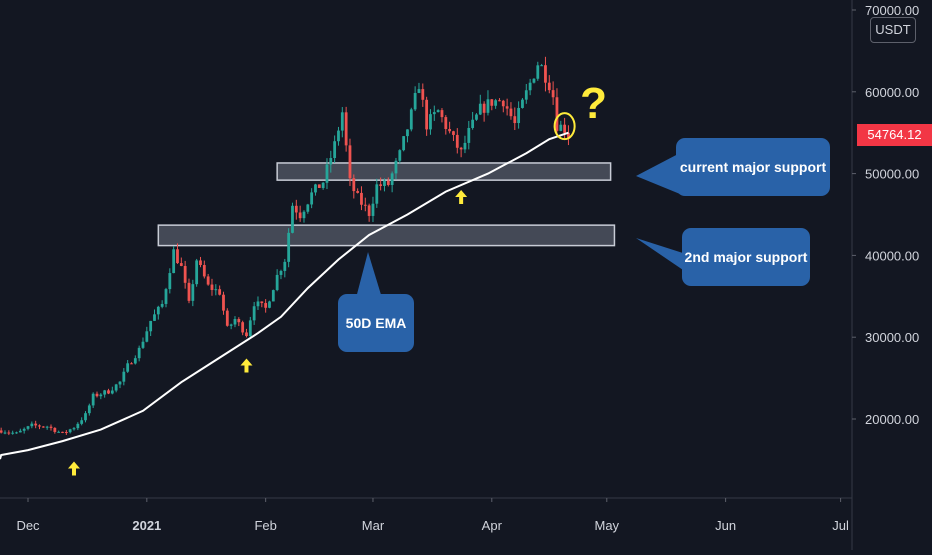 Image resolution: width=932 pixels, height=555 pixels. What do you see at coordinates (892, 419) in the screenshot?
I see `y-tick-label: 20000.00` at bounding box center [892, 419].